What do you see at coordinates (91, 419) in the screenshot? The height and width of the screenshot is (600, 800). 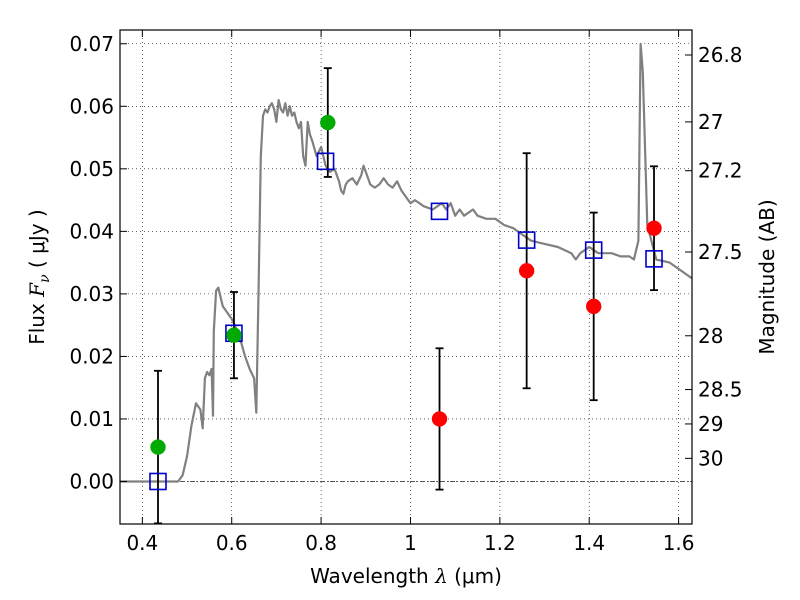 I see `y-tick-label: 0.01` at bounding box center [91, 419].